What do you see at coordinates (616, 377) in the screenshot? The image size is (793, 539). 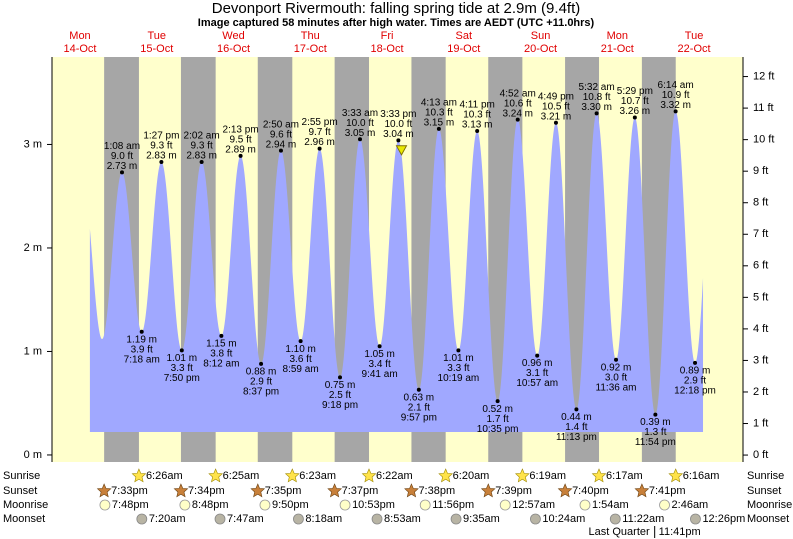 I see `tide-ft-label: 3.0 ft` at bounding box center [616, 377].